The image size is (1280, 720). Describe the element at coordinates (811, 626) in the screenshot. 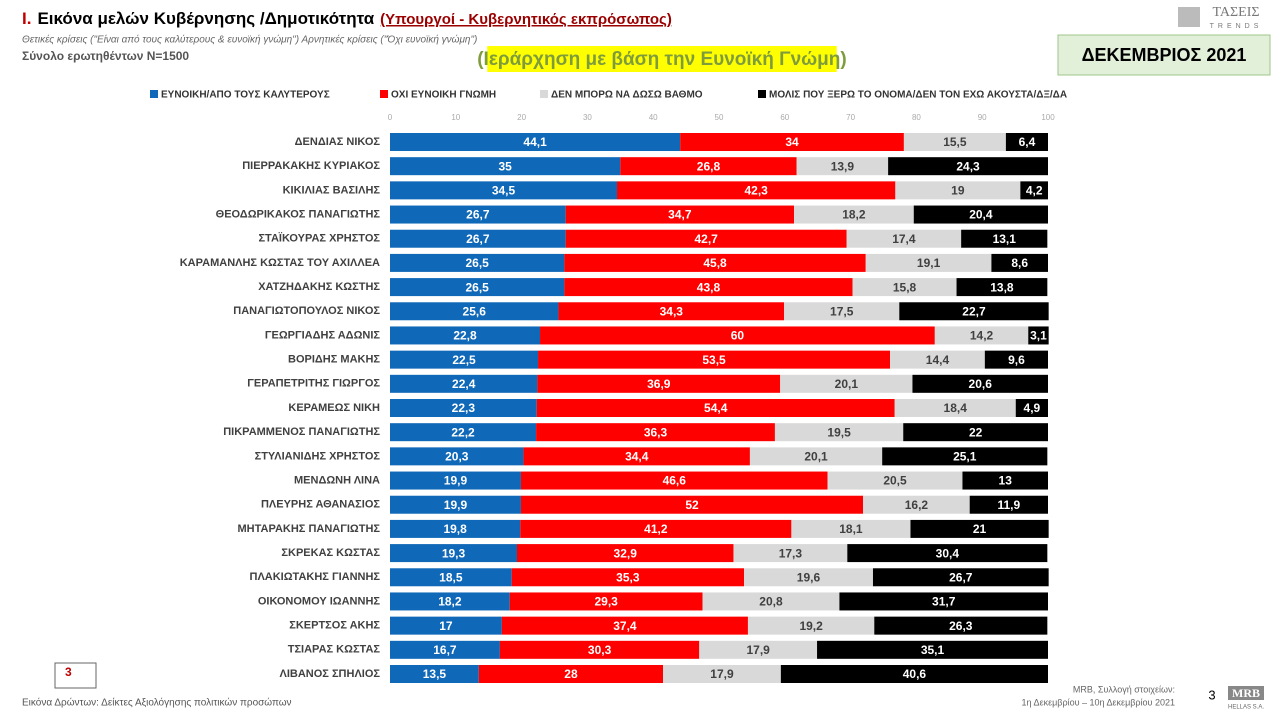

I see `value-label: 19,2` at that location.